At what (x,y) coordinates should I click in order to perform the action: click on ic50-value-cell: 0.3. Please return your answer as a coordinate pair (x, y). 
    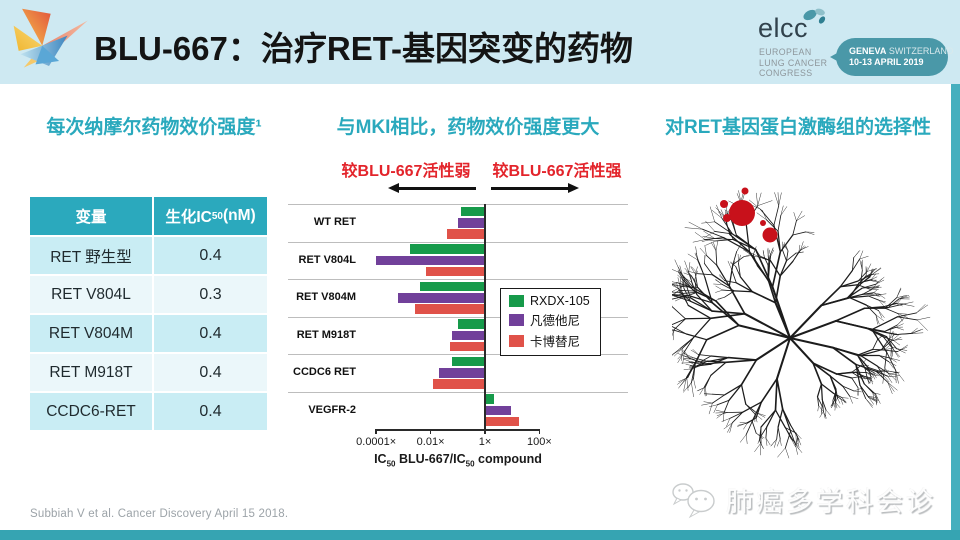
    Looking at the image, I should click on (210, 294).